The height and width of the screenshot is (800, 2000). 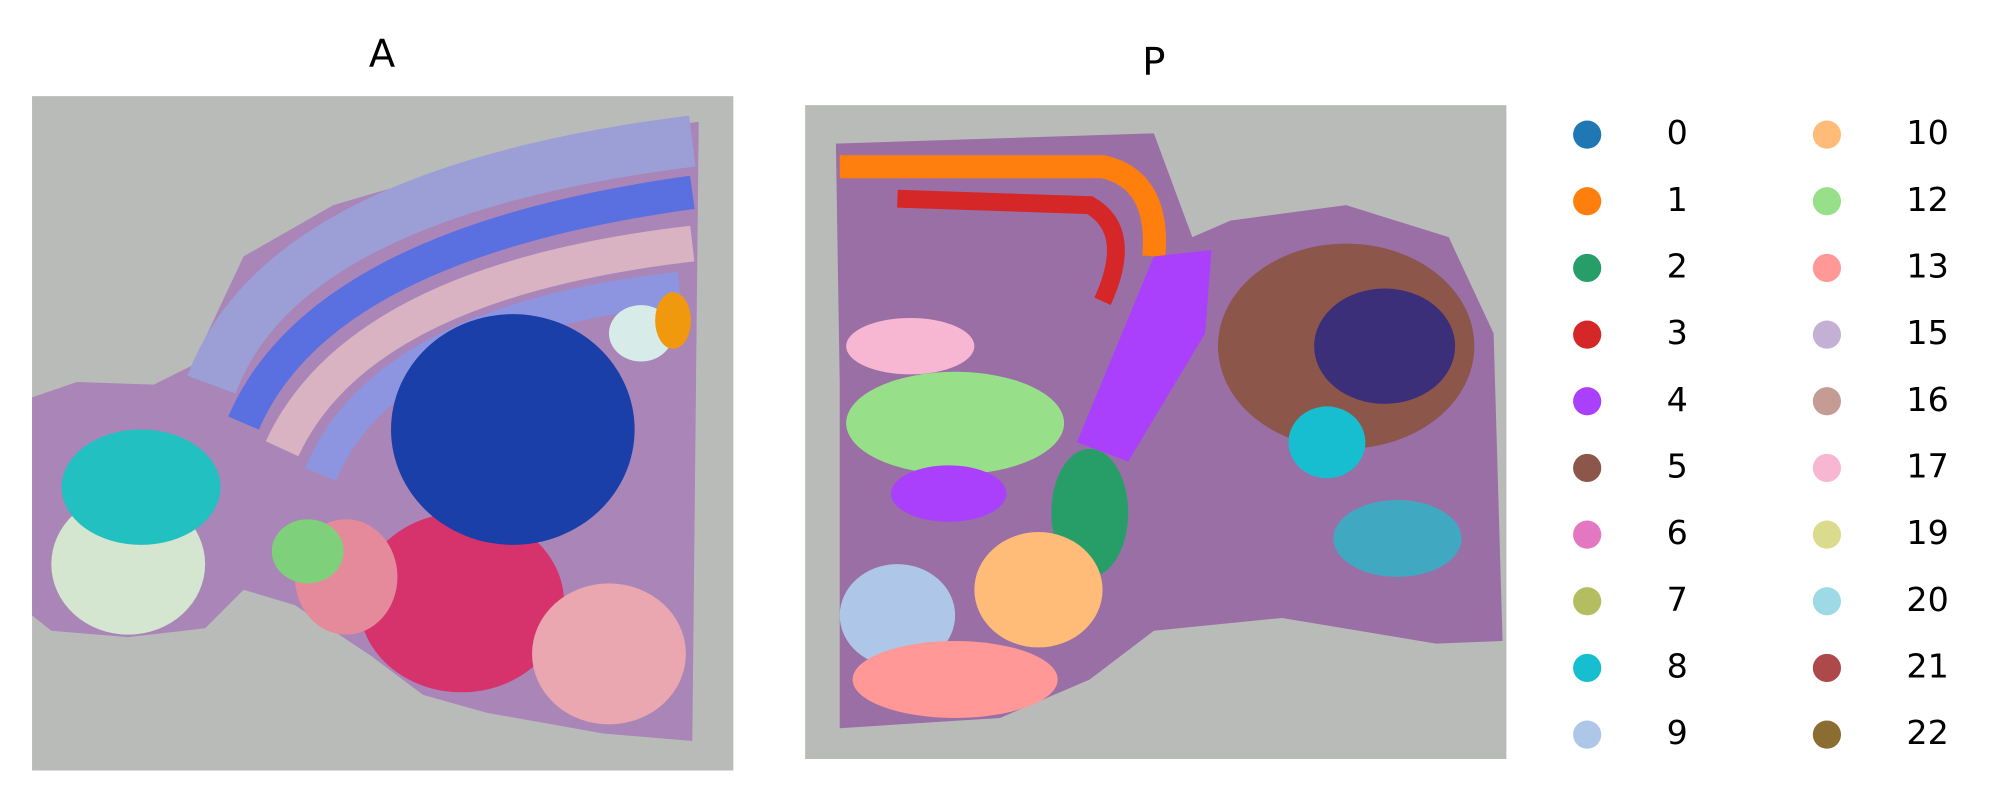 I want to click on legend-label: 20, so click(x=1927, y=599).